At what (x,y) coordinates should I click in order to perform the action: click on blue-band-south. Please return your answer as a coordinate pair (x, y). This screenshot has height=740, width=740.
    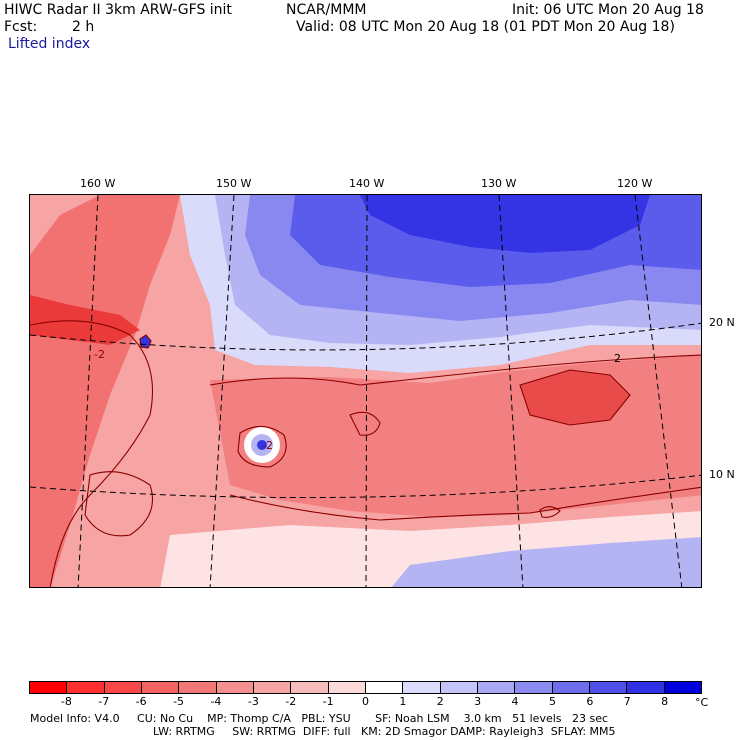
    Looking at the image, I should click on (546, 562).